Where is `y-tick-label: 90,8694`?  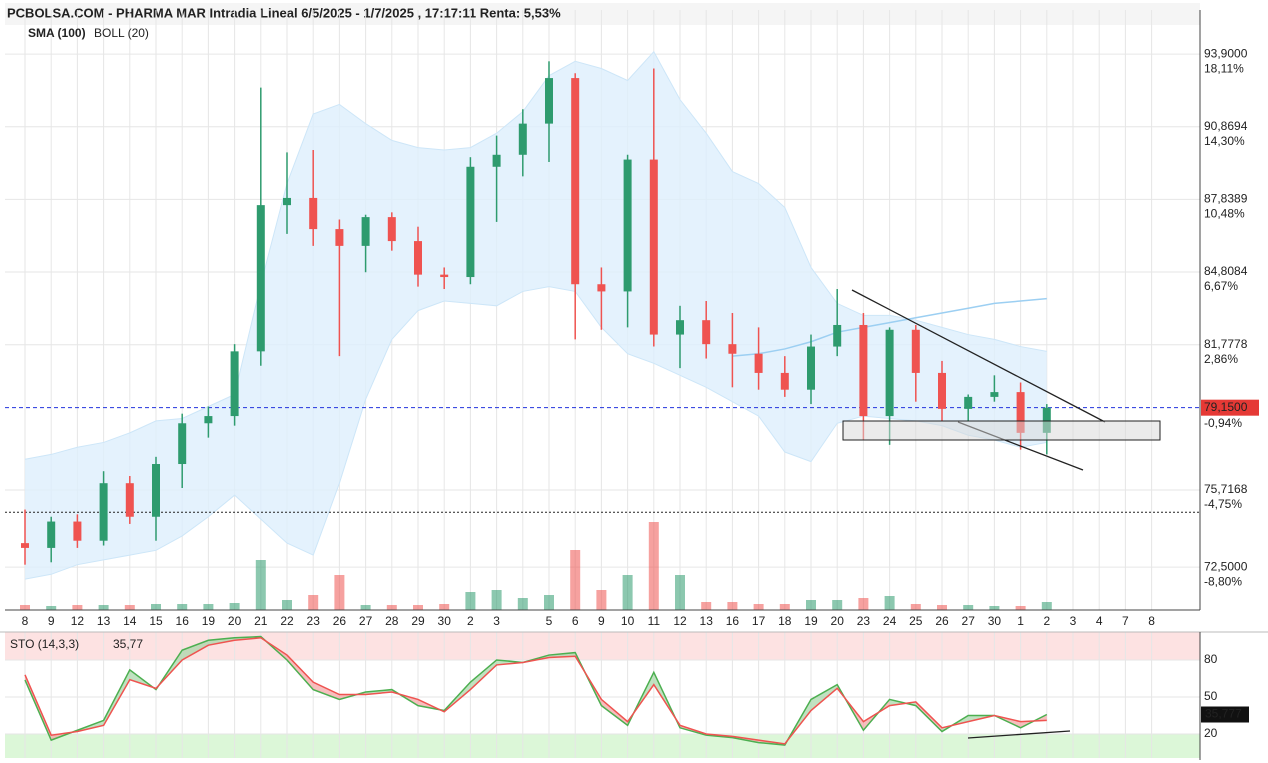
y-tick-label: 90,8694 is located at coordinates (1226, 126).